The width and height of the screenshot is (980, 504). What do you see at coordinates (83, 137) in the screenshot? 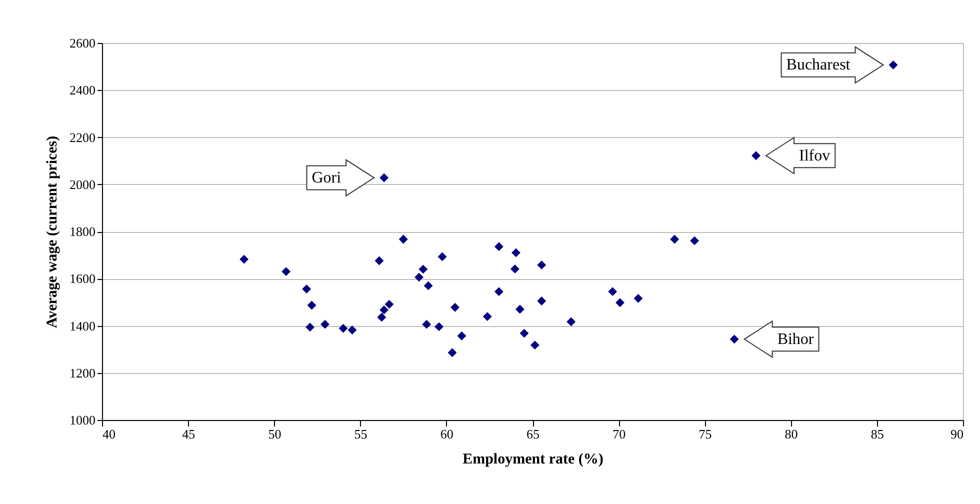
I see `y-tick-label: 2200` at bounding box center [83, 137].